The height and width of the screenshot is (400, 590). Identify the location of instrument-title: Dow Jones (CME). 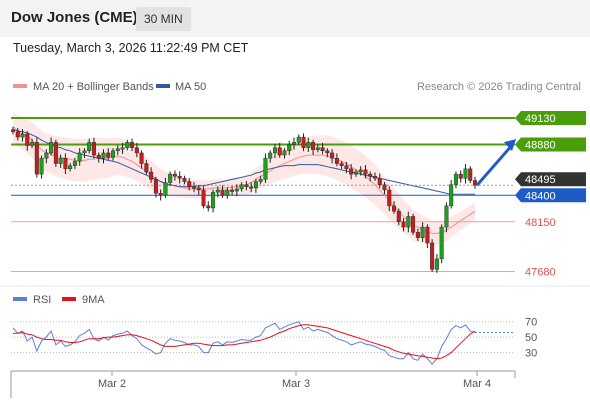
(74, 17).